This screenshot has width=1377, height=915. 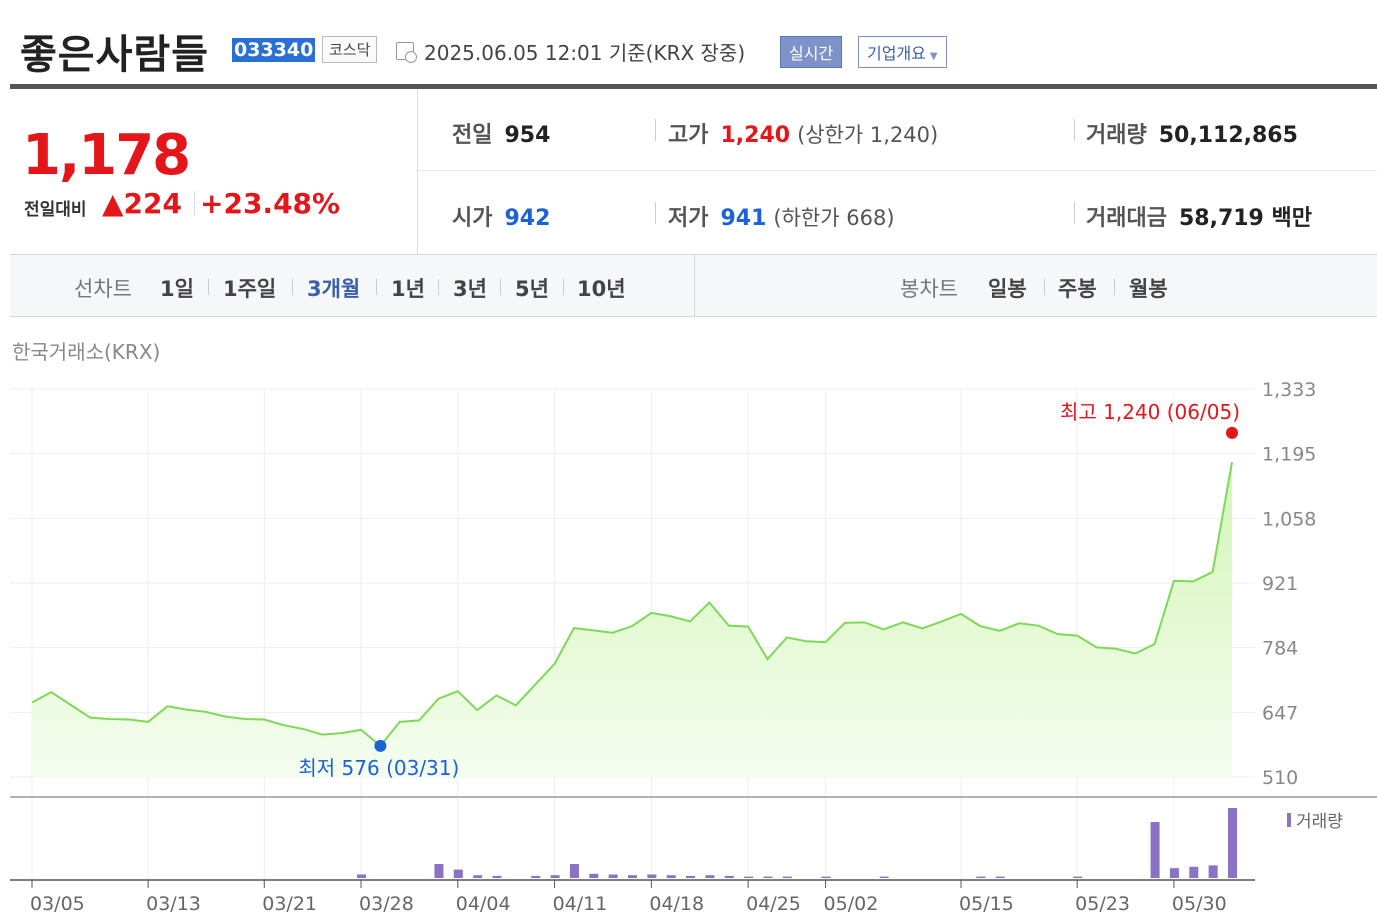 What do you see at coordinates (527, 135) in the screenshot?
I see `stat-prev-value: 954` at bounding box center [527, 135].